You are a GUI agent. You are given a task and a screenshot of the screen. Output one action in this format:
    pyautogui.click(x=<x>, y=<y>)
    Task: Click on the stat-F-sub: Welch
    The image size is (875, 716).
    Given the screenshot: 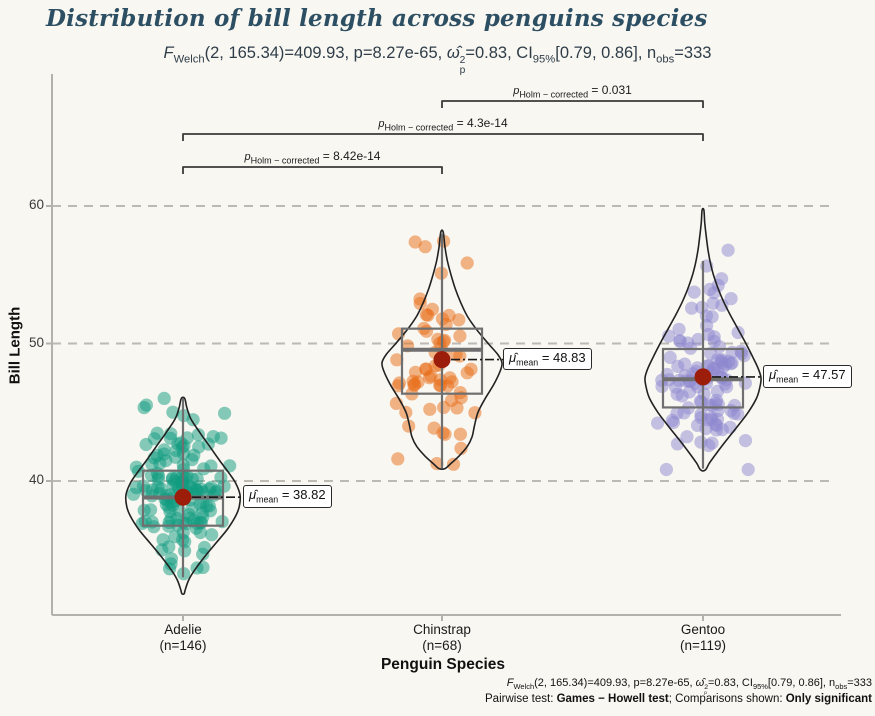 What is the action you would take?
    pyautogui.click(x=189, y=59)
    